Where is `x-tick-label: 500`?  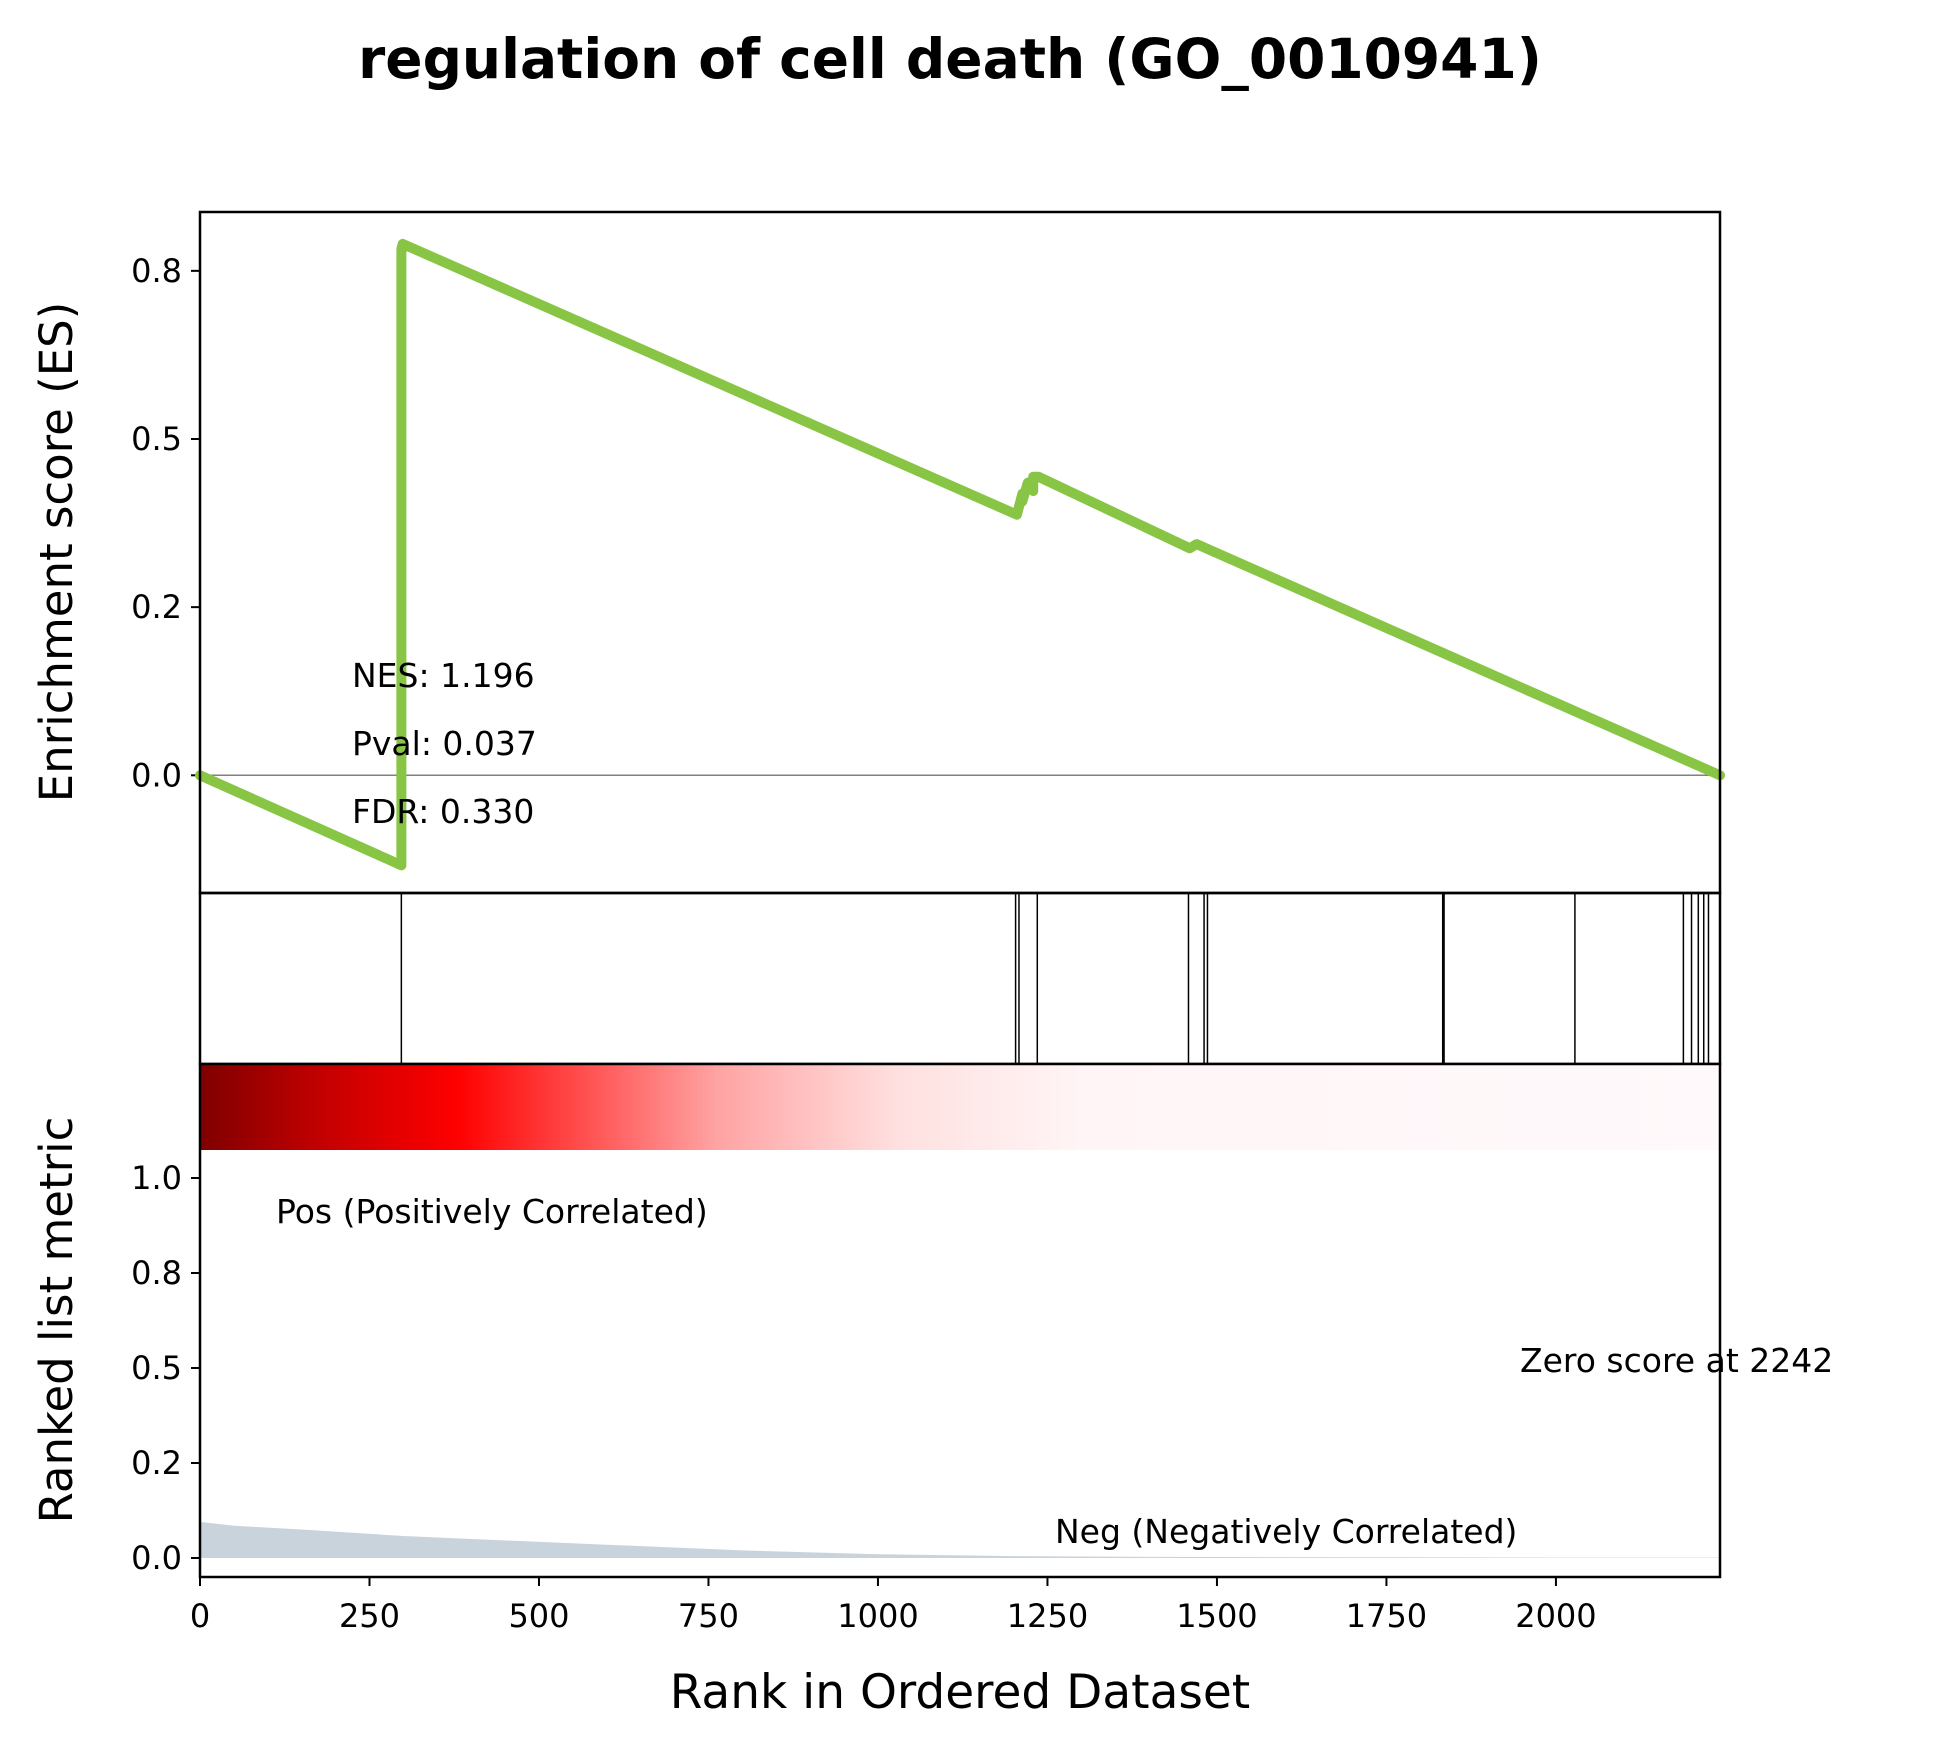
x-tick-label: 500 is located at coordinates (538, 1616).